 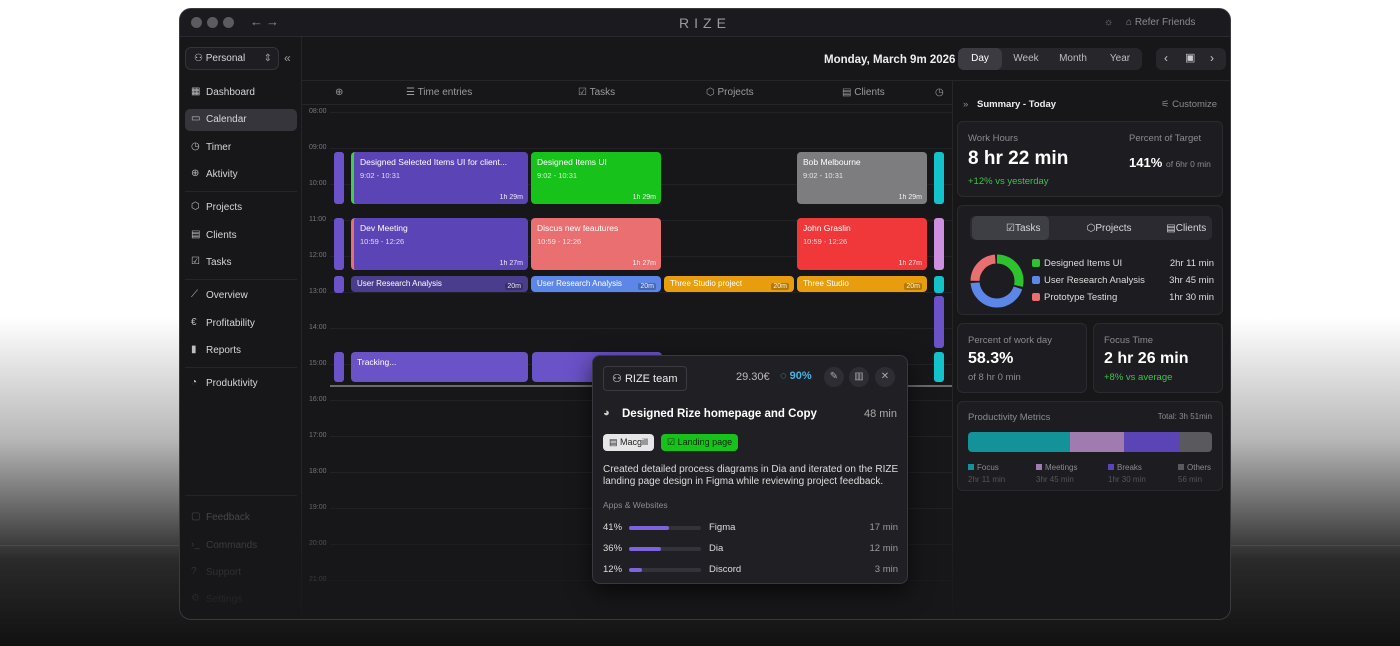 I want to click on forward-arrow-icon: →, so click(x=272, y=21).